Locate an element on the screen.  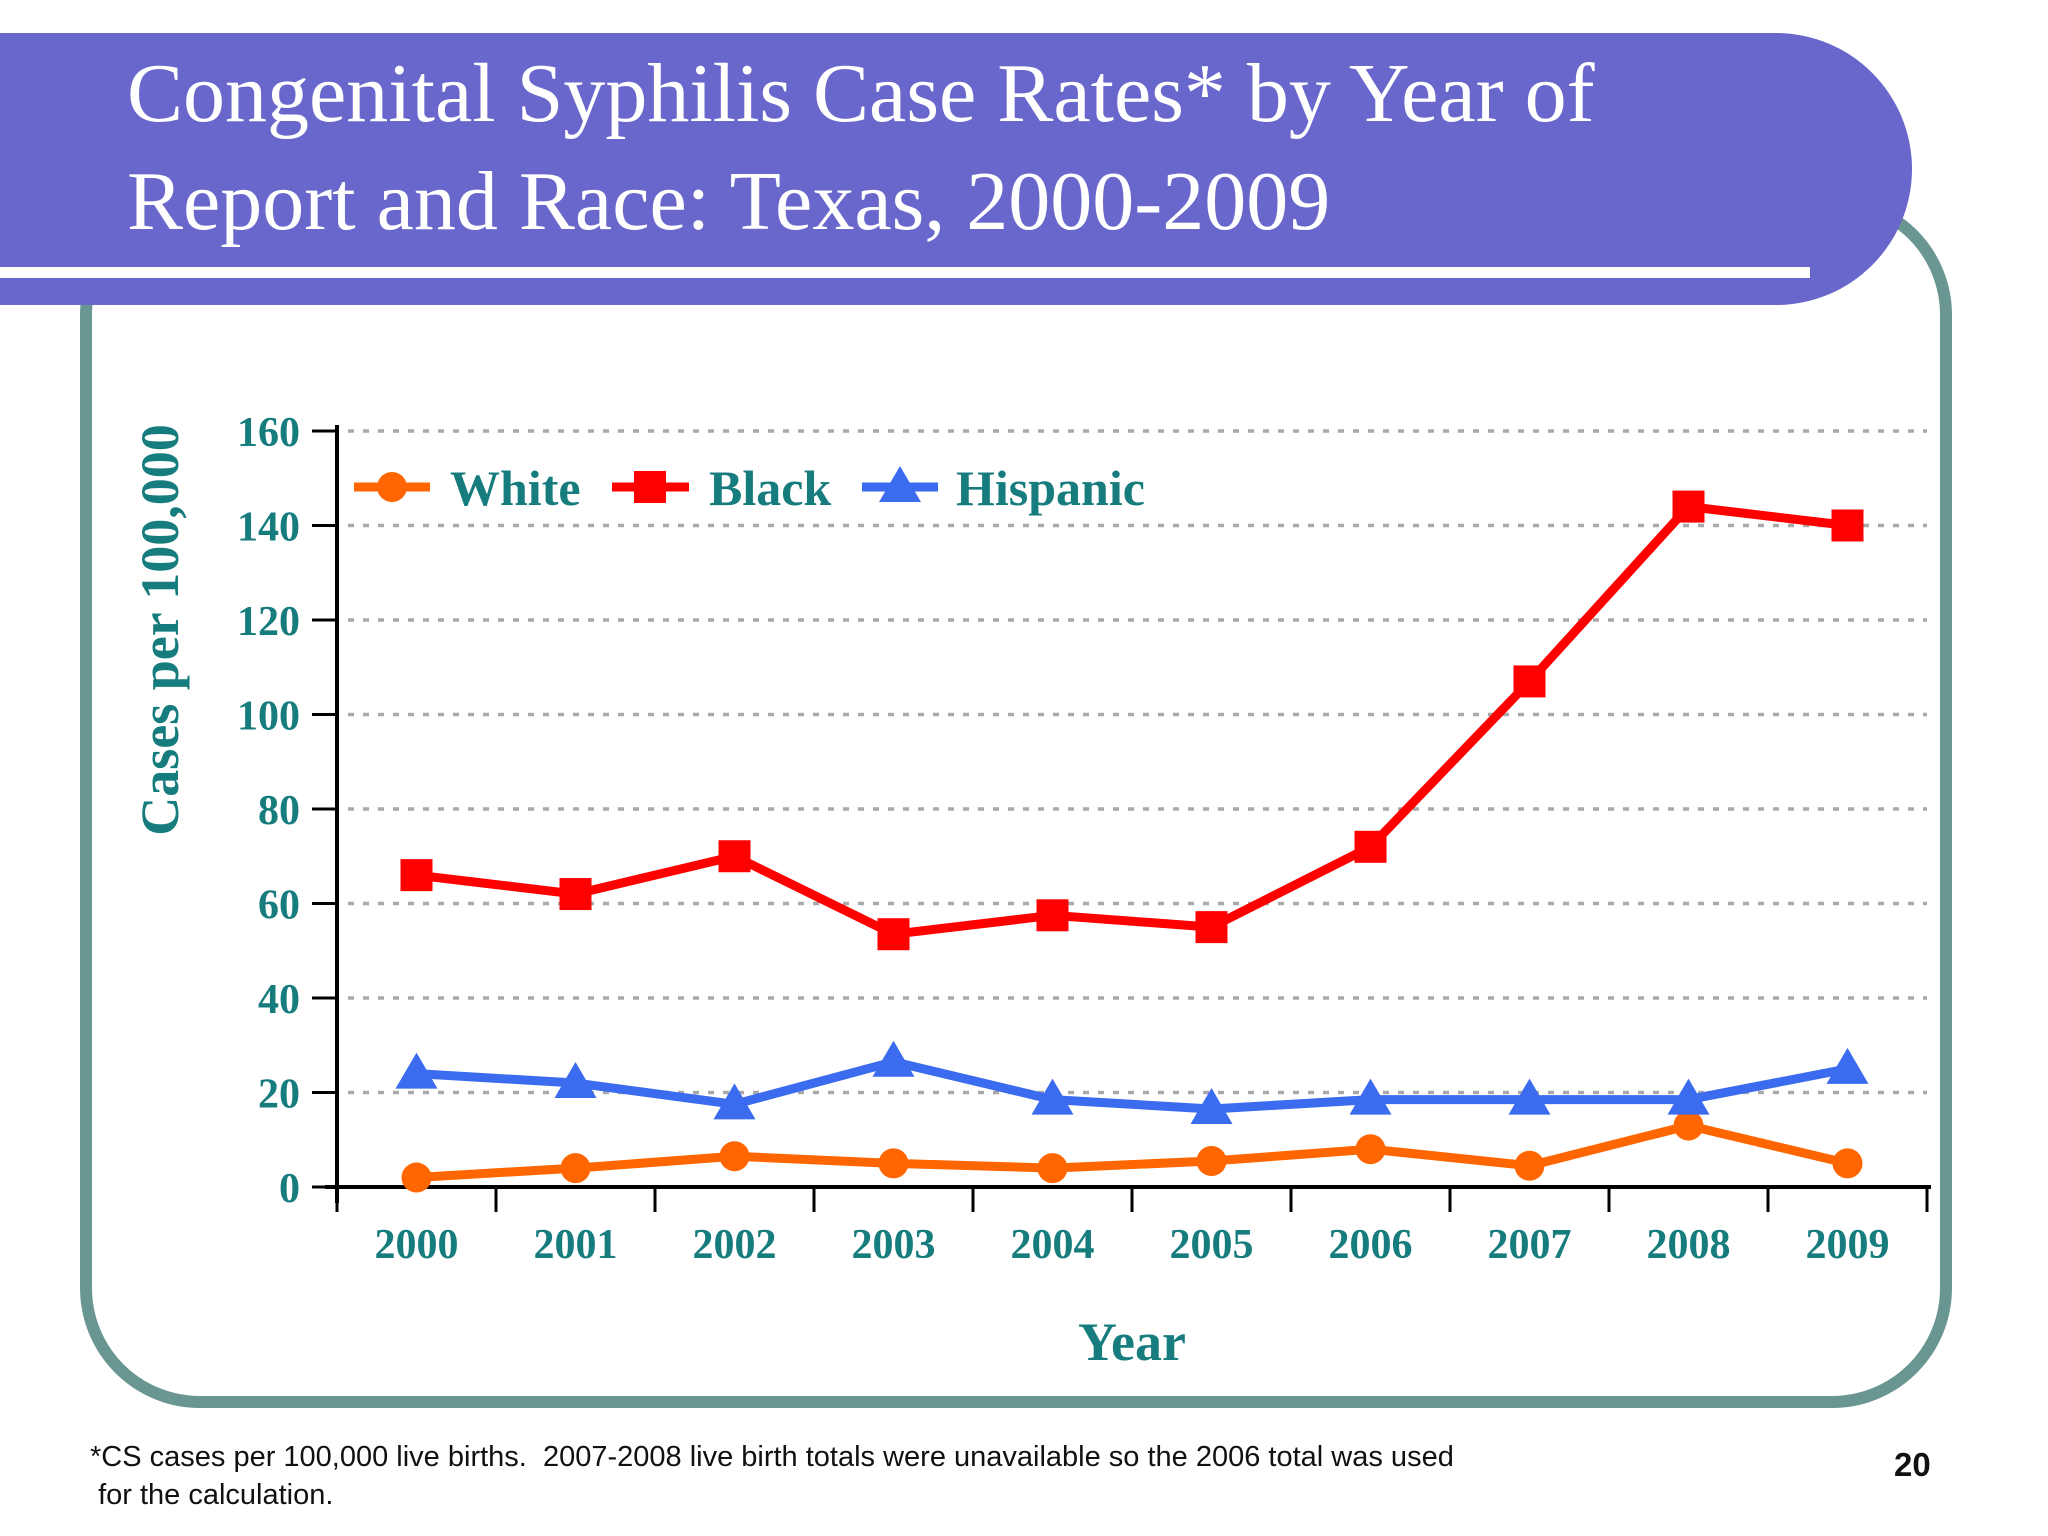
slide-title-line2: Report and Race: Texas, 2000-2009 is located at coordinates (729, 201).